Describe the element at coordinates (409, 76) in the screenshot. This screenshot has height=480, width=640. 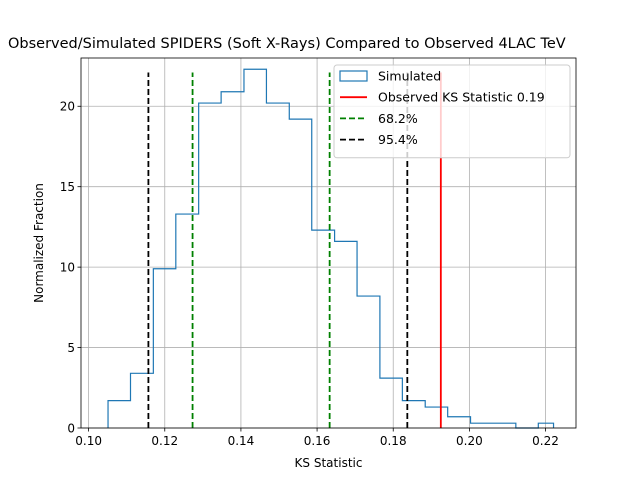
I see `legend-label: Simulated` at that location.